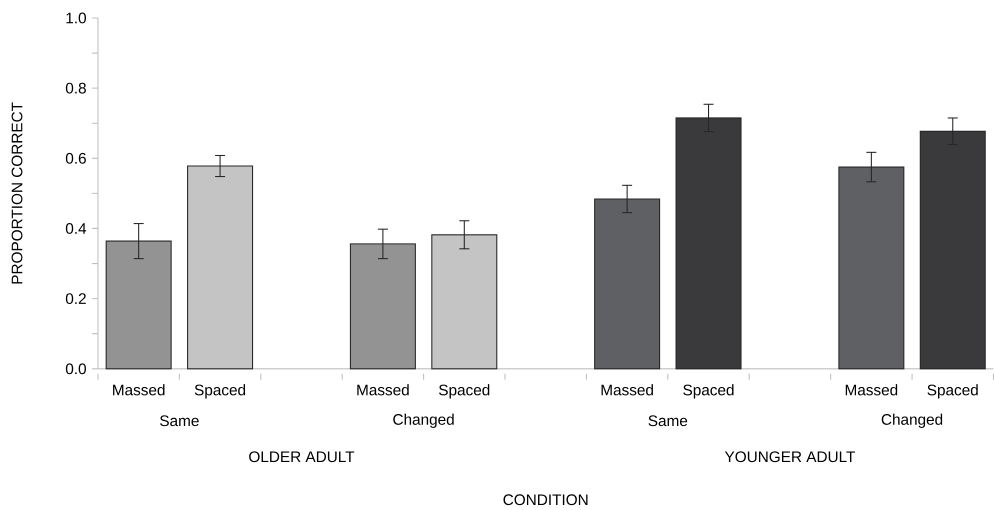 The image size is (994, 510). I want to click on y-tick-label: 1.0, so click(76, 18).